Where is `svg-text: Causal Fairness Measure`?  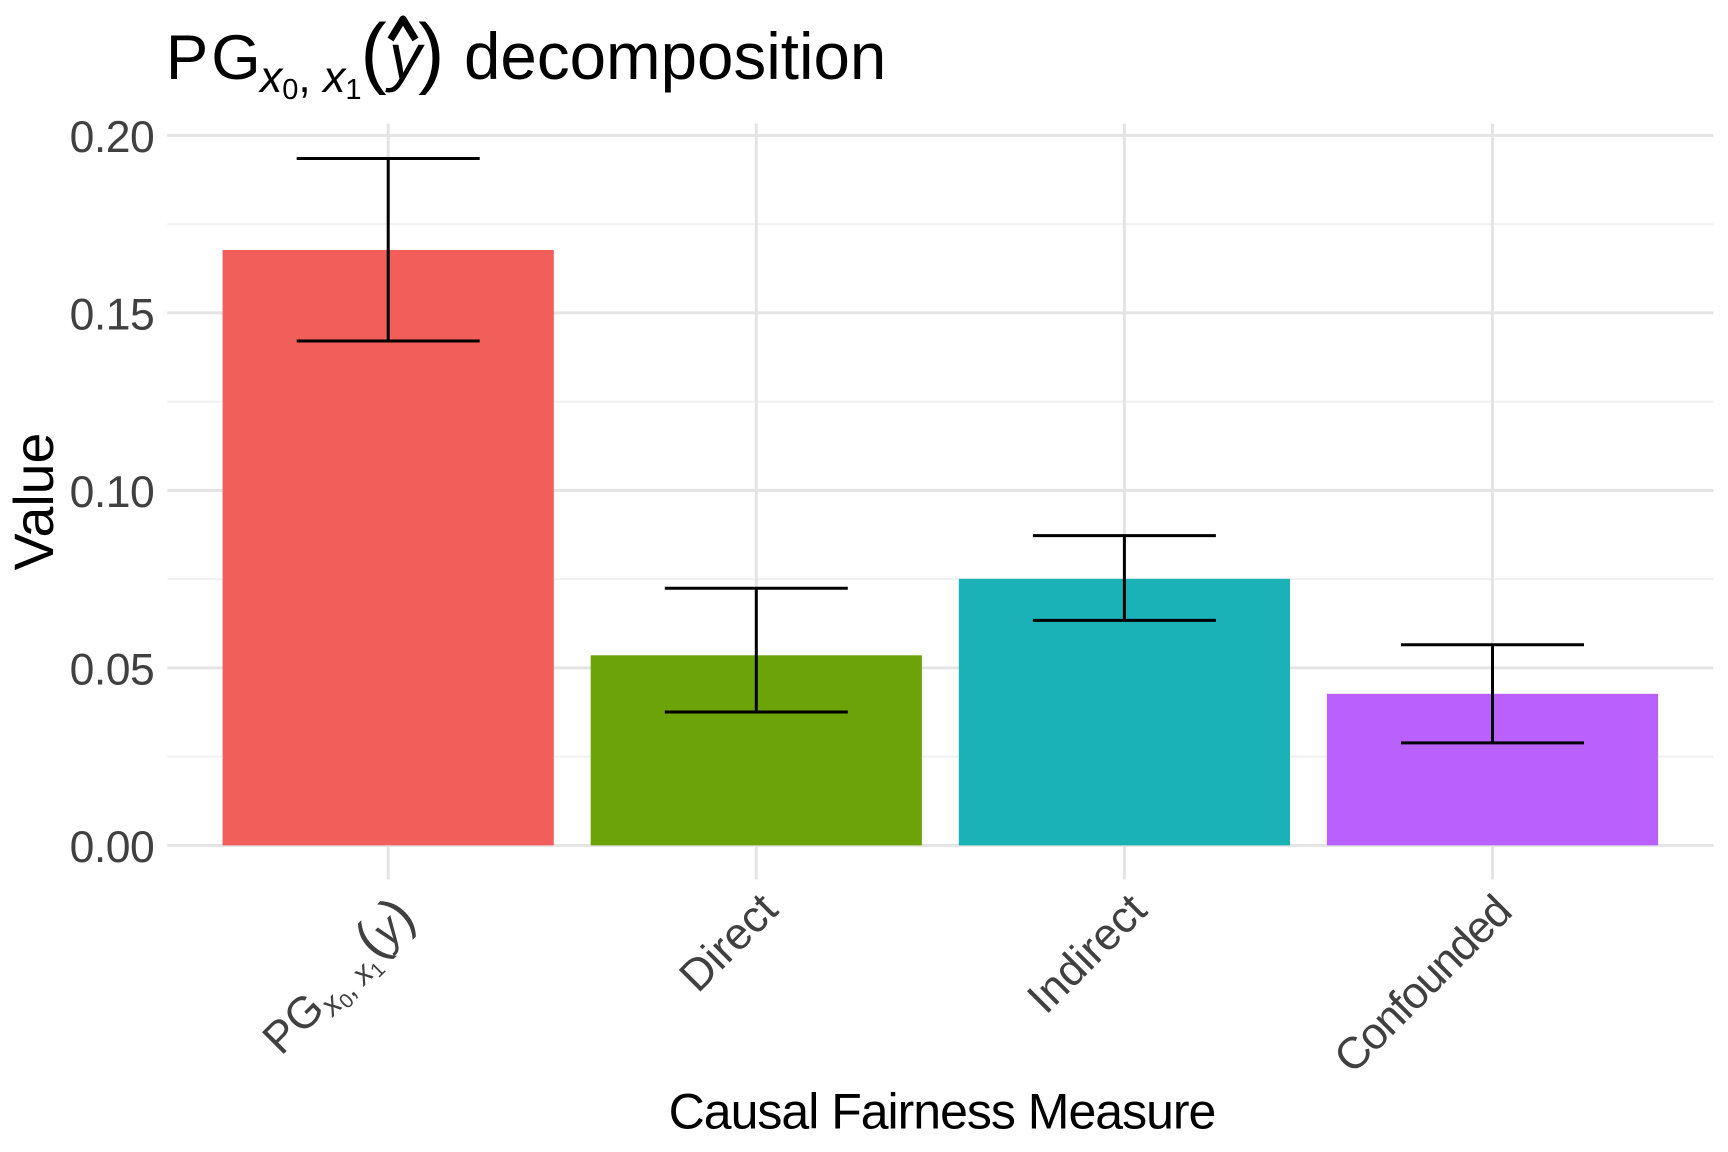
svg-text: Causal Fairness Measure is located at coordinates (942, 1112).